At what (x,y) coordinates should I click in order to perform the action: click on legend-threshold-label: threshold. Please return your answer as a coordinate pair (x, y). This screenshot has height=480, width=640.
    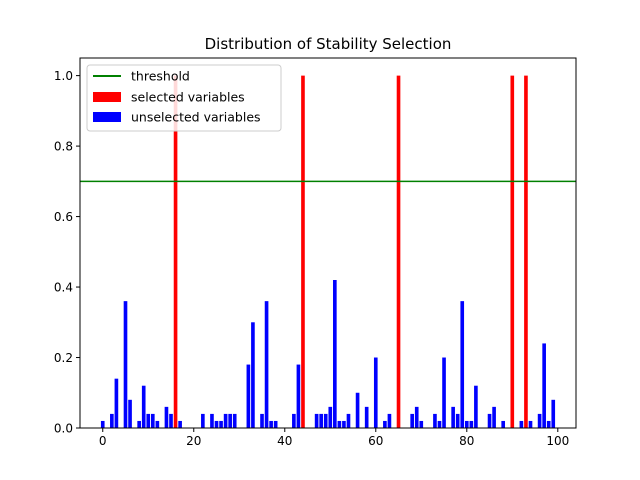
    Looking at the image, I should click on (160, 76).